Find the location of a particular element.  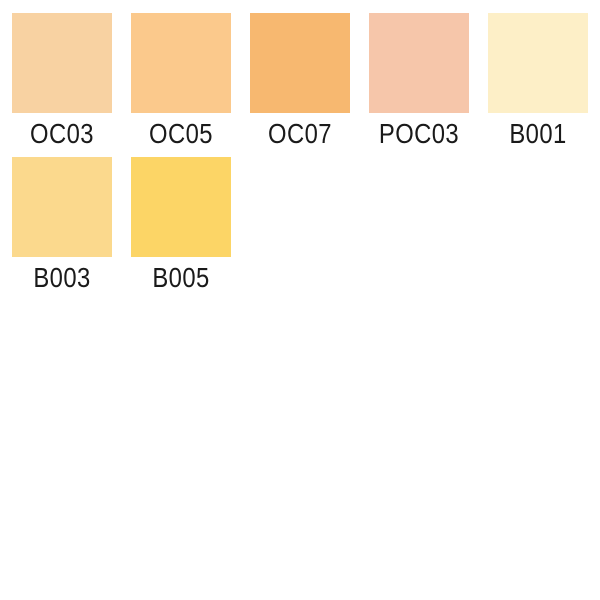

color-swatch-b005 is located at coordinates (181, 207).